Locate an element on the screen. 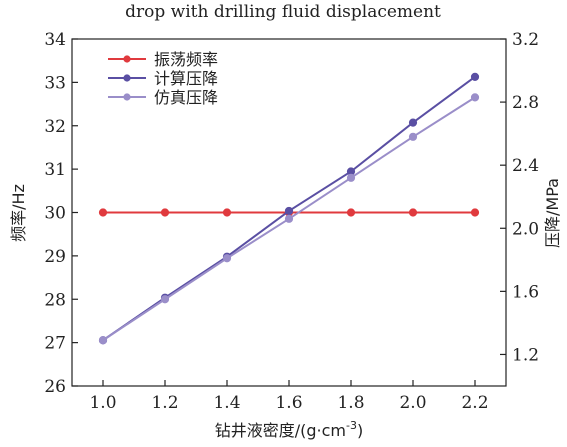 The height and width of the screenshot is (447, 567). legend-label: 振荡频率 is located at coordinates (186, 59).